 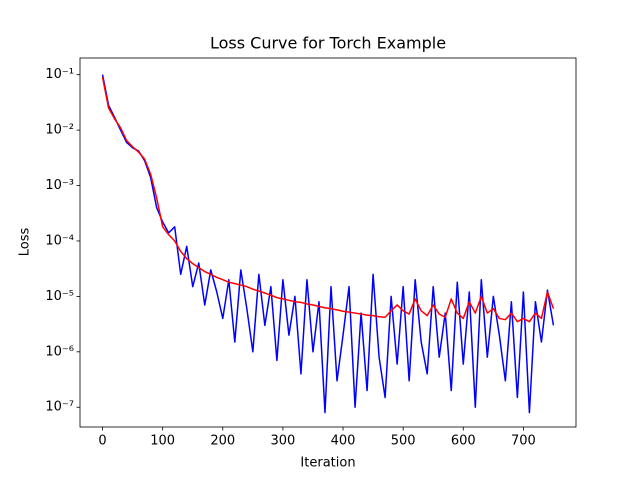 What do you see at coordinates (463, 441) in the screenshot?
I see `x-tick-label: 600` at bounding box center [463, 441].